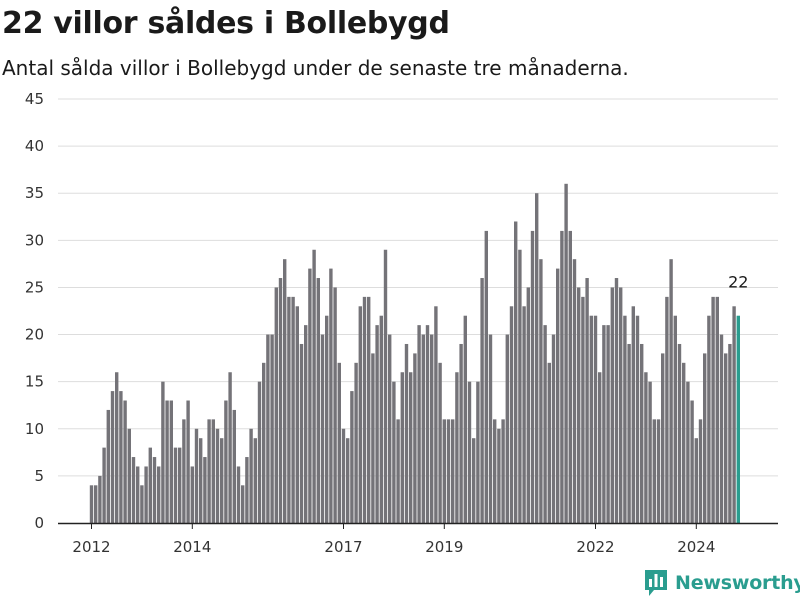  I want to click on latest-value-label: 22, so click(738, 282).